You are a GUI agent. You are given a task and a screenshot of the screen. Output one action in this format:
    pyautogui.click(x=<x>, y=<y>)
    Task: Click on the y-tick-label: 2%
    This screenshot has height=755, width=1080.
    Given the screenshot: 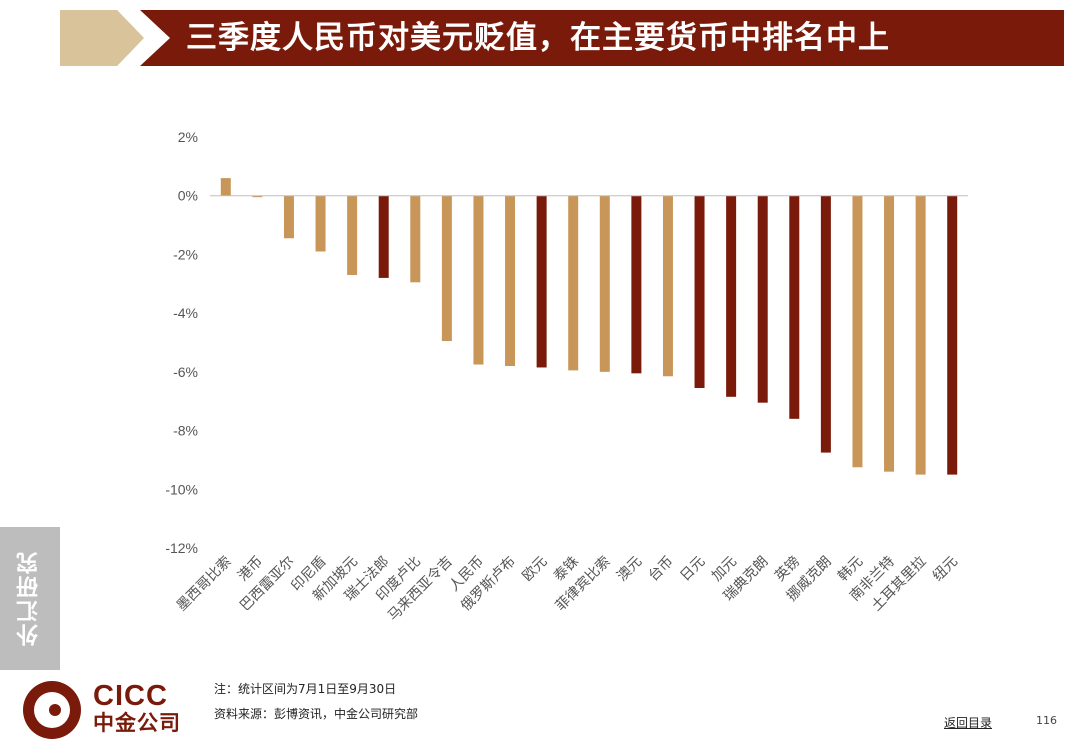 What is the action you would take?
    pyautogui.click(x=188, y=137)
    